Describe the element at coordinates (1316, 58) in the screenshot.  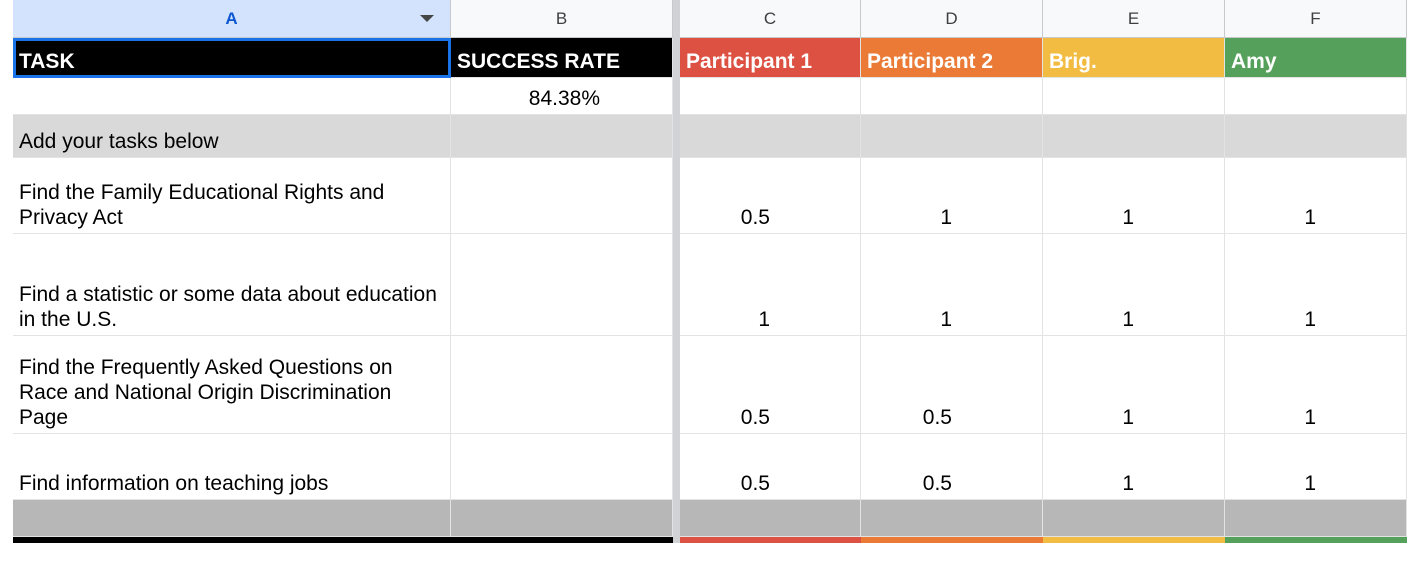
I see `cell-participant4-header: Amy` at that location.